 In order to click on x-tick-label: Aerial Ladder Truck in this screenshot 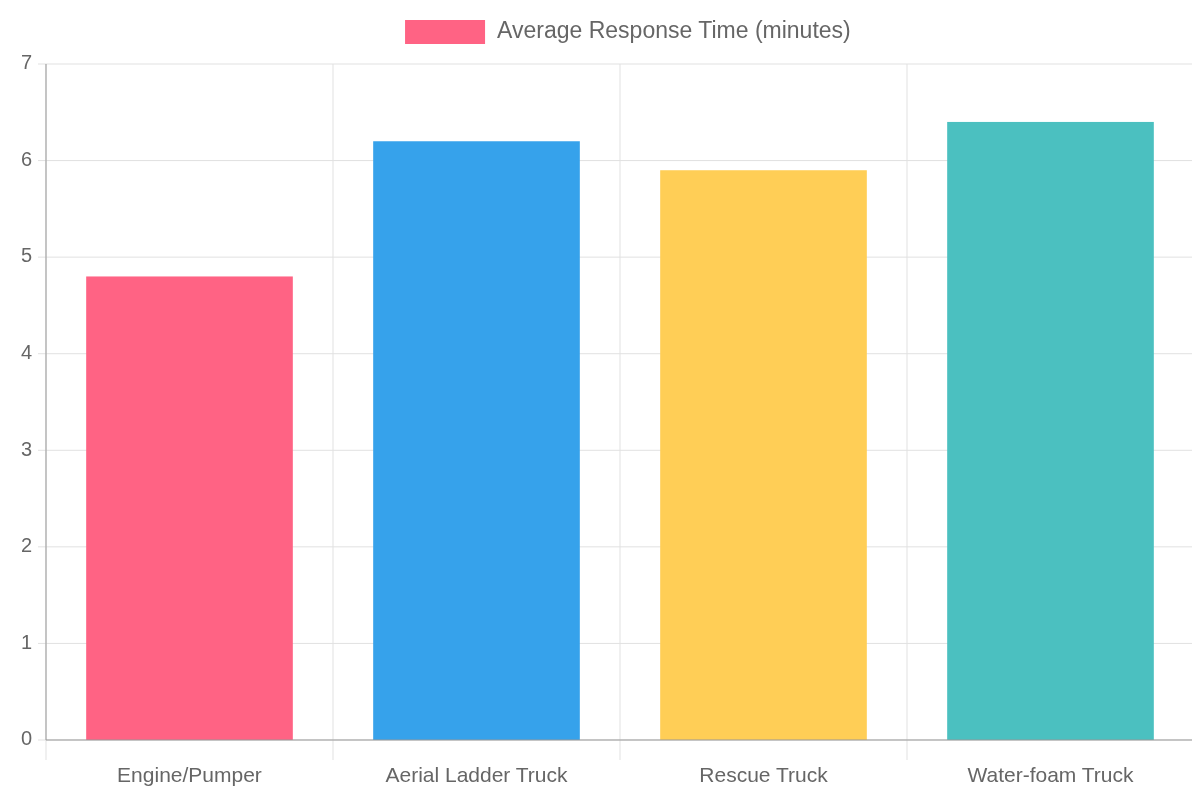, I will do `click(477, 774)`.